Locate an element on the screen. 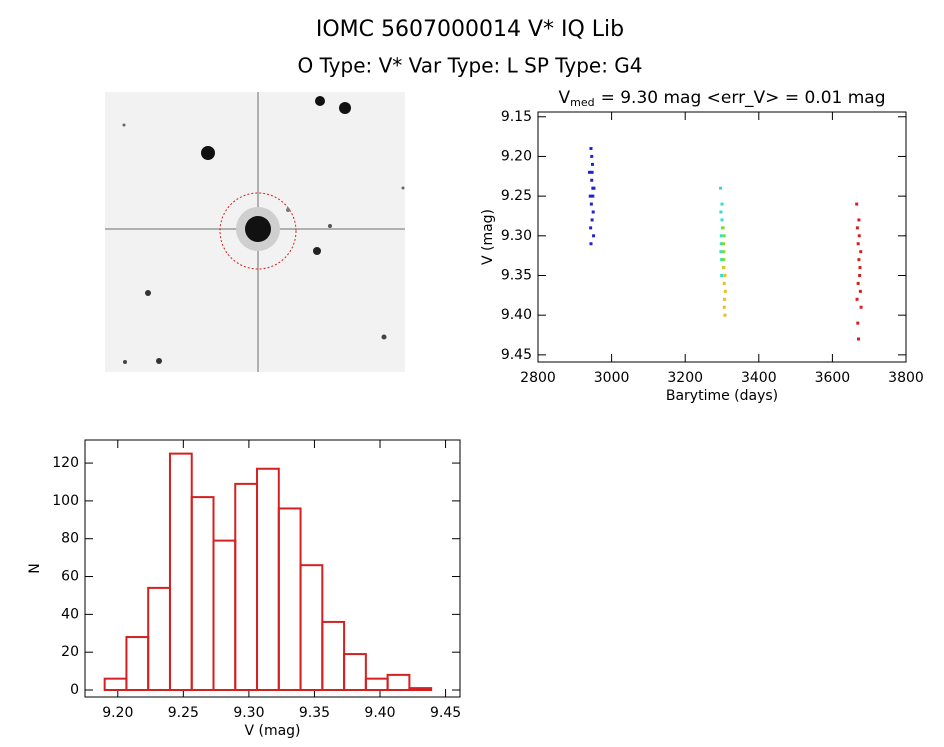 The image size is (944, 747). y-tick-label: 80 is located at coordinates (70, 539).